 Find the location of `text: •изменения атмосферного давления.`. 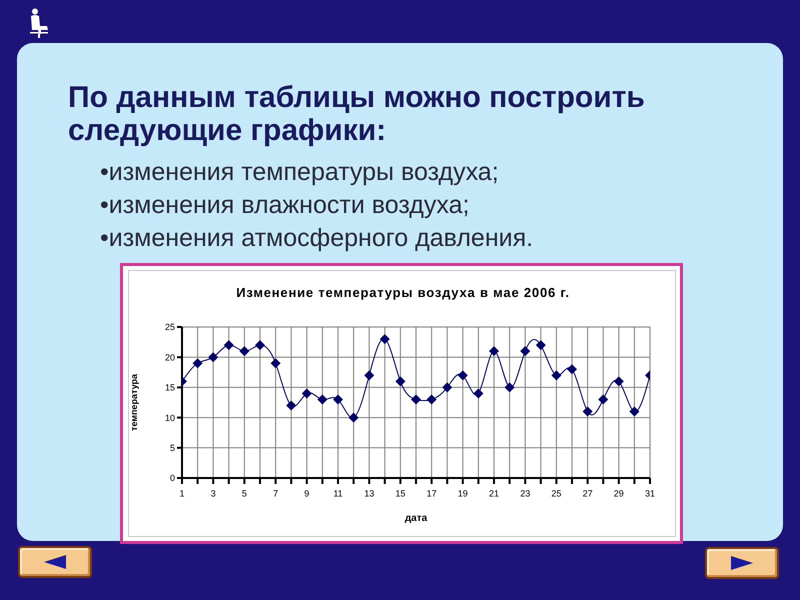

text: •изменения атмосферного давления. is located at coordinates (317, 238).